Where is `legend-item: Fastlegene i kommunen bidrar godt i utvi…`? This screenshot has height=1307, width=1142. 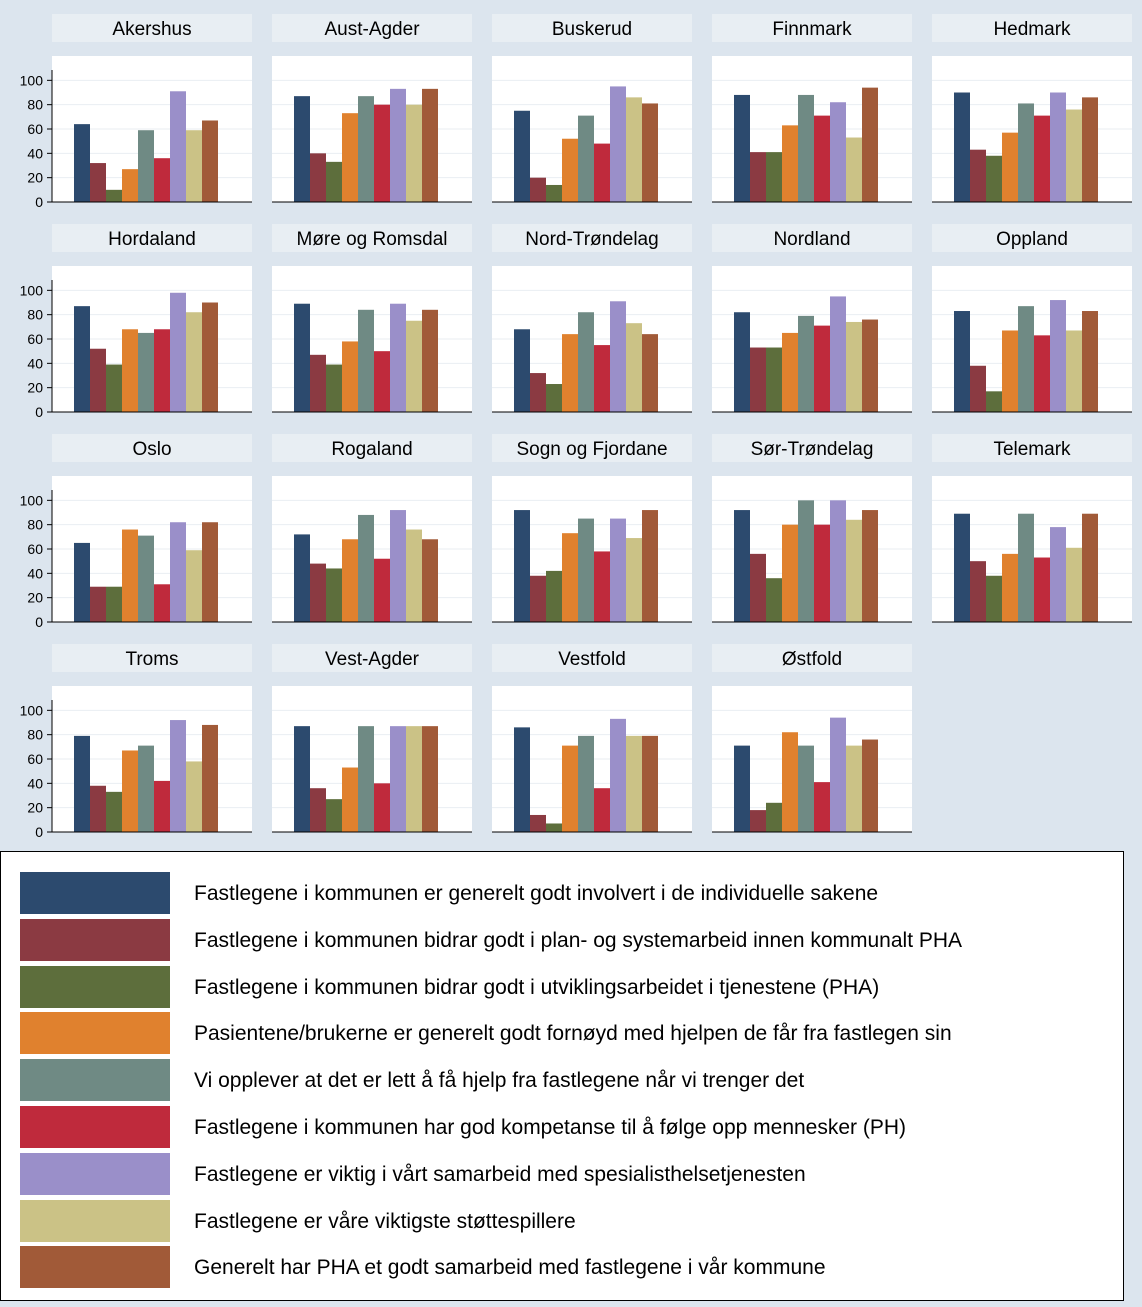
legend-item: Fastlegene i kommunen bidrar godt i utvi… is located at coordinates (562, 987).